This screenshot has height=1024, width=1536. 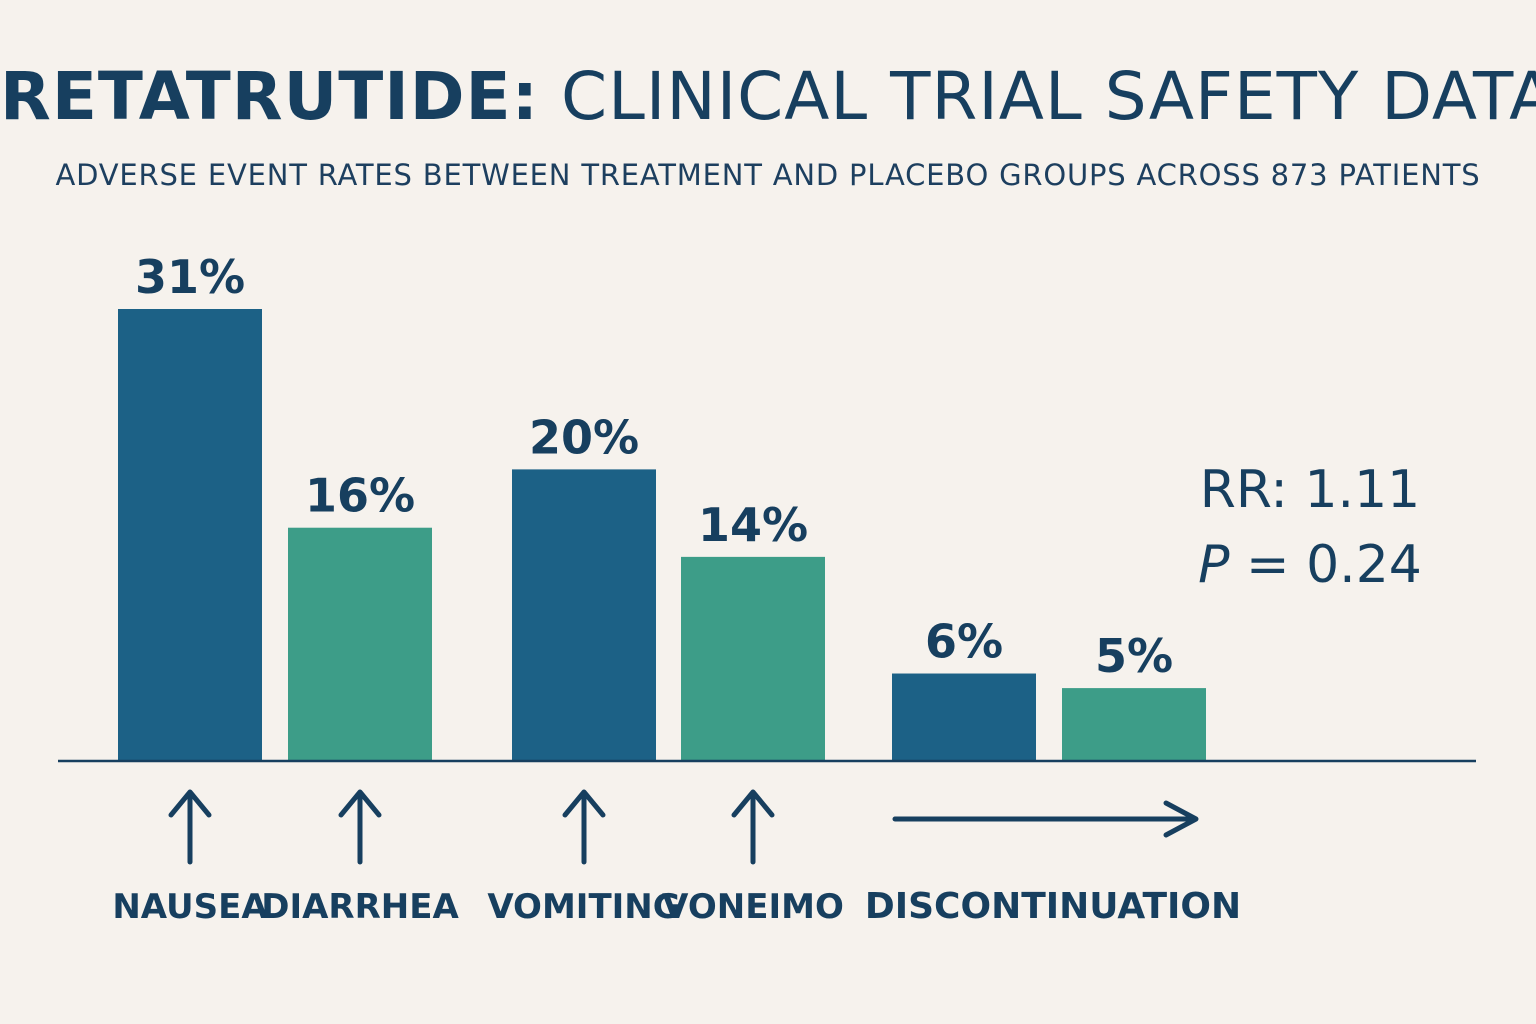 What do you see at coordinates (1053, 906) in the screenshot?
I see `category-label: DISCONTINUATION` at bounding box center [1053, 906].